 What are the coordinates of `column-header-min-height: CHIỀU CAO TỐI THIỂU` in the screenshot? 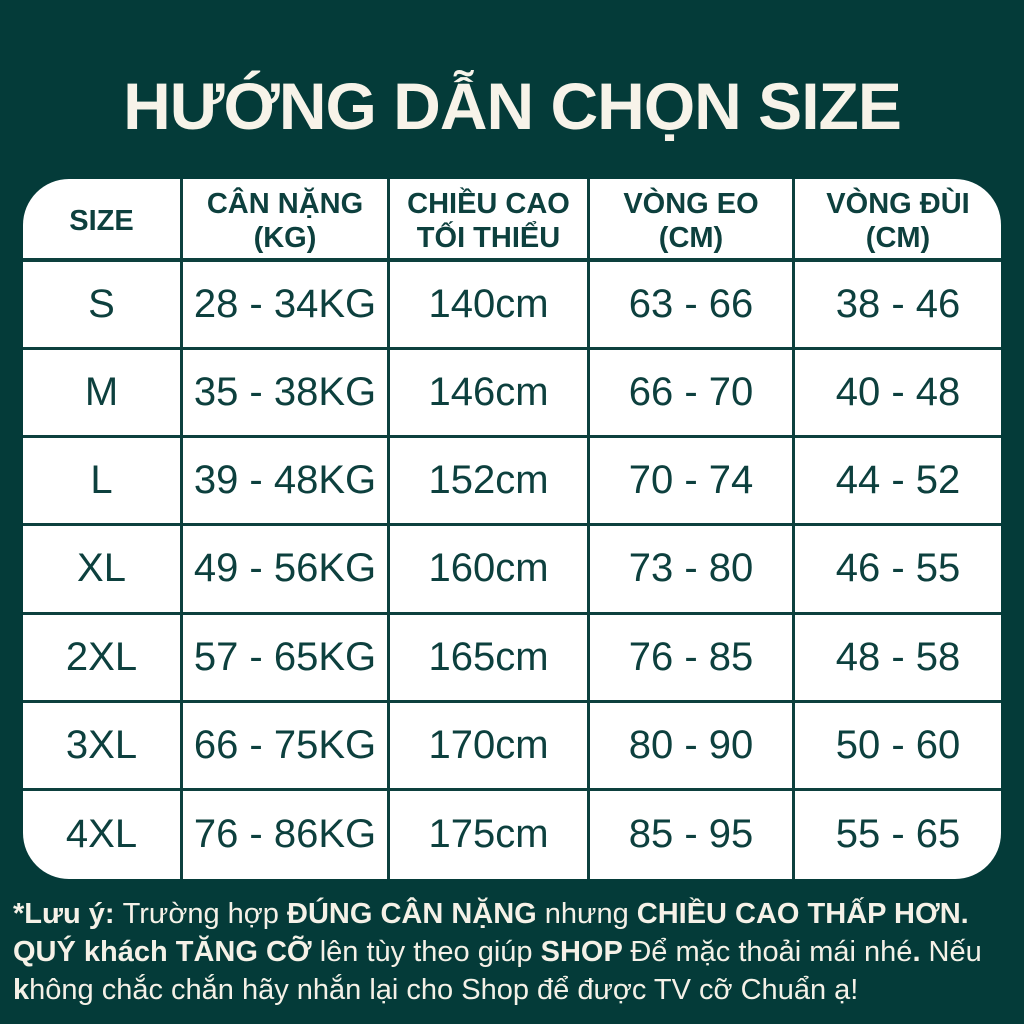 It's located at (490, 220).